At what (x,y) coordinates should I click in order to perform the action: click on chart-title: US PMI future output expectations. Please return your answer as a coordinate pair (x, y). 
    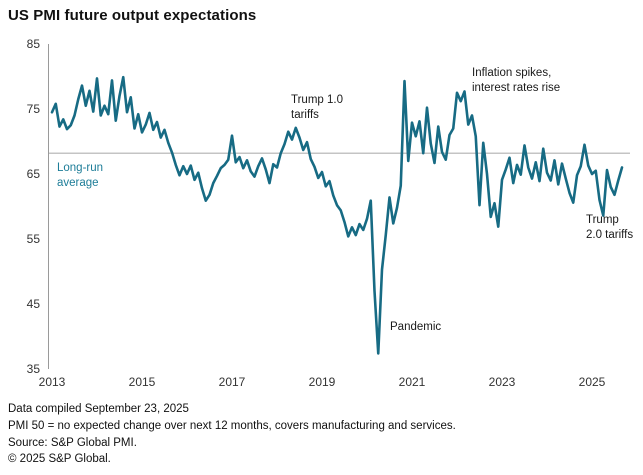
    Looking at the image, I should click on (132, 15).